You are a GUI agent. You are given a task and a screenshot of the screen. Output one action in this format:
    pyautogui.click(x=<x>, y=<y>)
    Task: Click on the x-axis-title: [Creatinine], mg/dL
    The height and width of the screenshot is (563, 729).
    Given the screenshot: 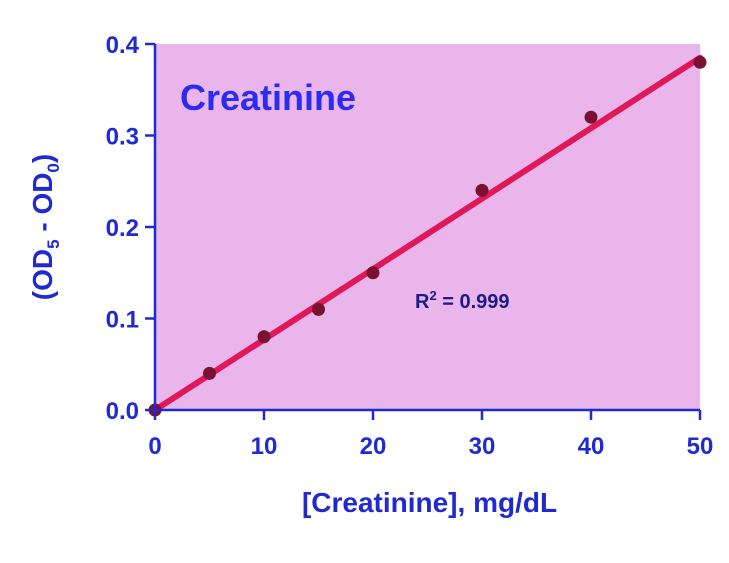 What is the action you would take?
    pyautogui.click(x=429, y=502)
    